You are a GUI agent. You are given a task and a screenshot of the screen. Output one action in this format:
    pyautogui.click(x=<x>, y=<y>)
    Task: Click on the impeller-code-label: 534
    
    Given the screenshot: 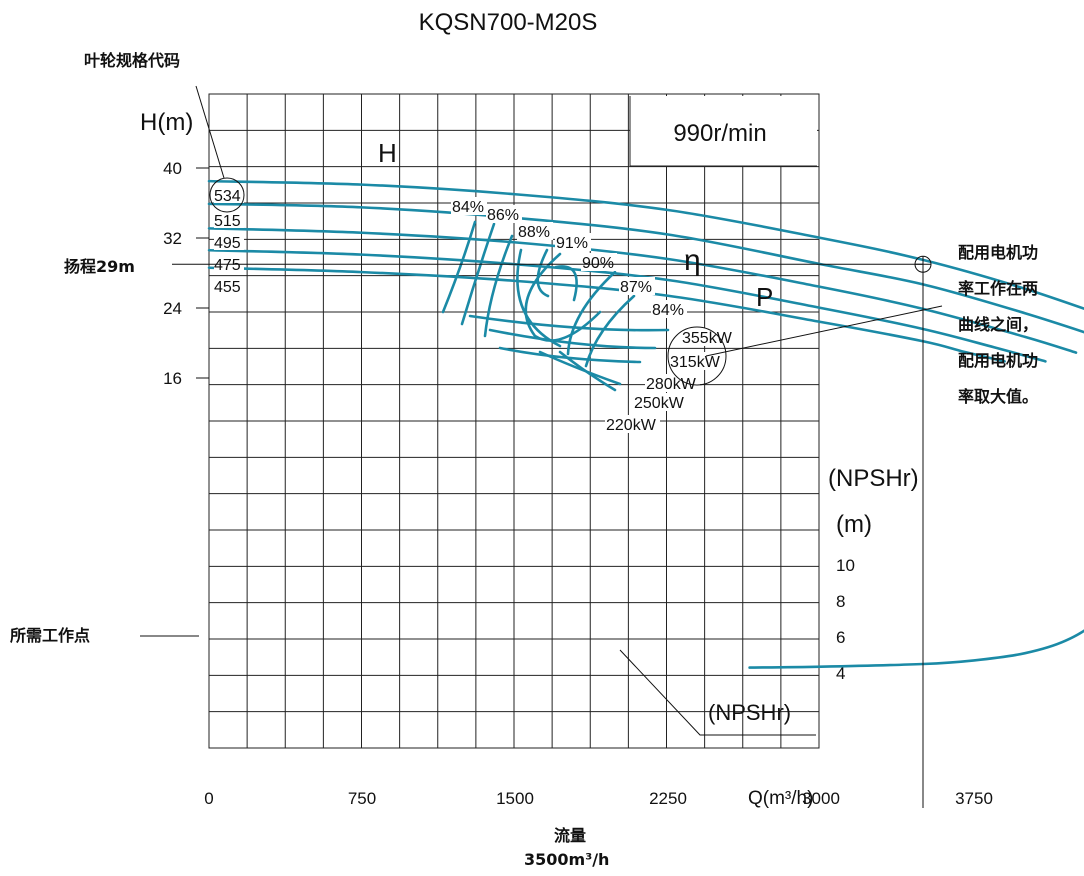 What is the action you would take?
    pyautogui.click(x=227, y=196)
    